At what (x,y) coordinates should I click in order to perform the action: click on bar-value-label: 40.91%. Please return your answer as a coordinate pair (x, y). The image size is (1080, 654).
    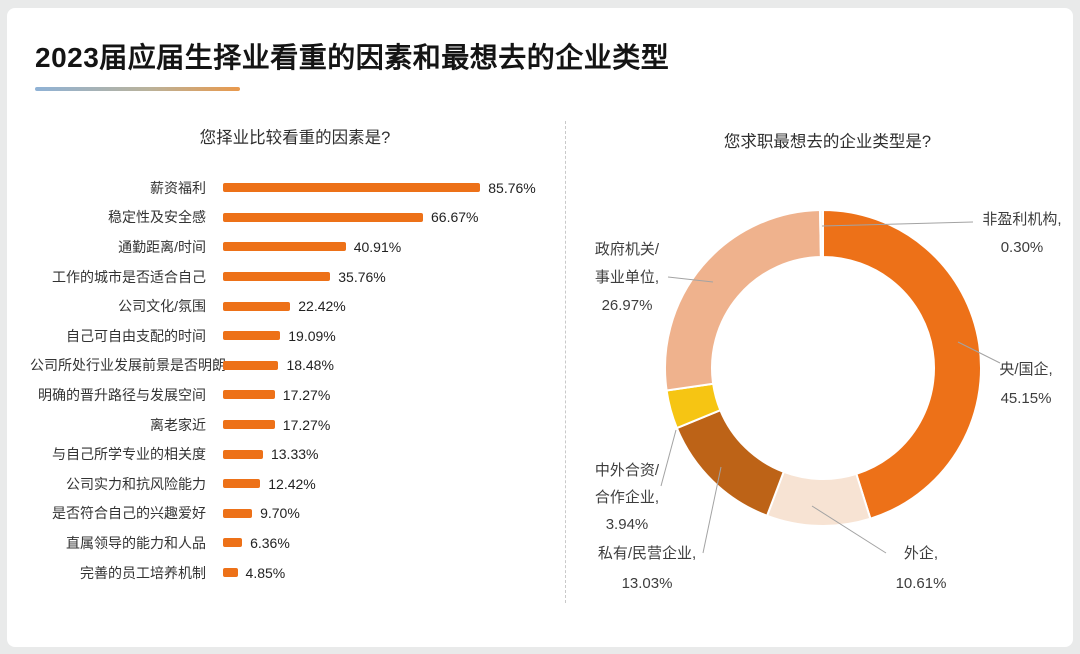
    Looking at the image, I should click on (377, 246).